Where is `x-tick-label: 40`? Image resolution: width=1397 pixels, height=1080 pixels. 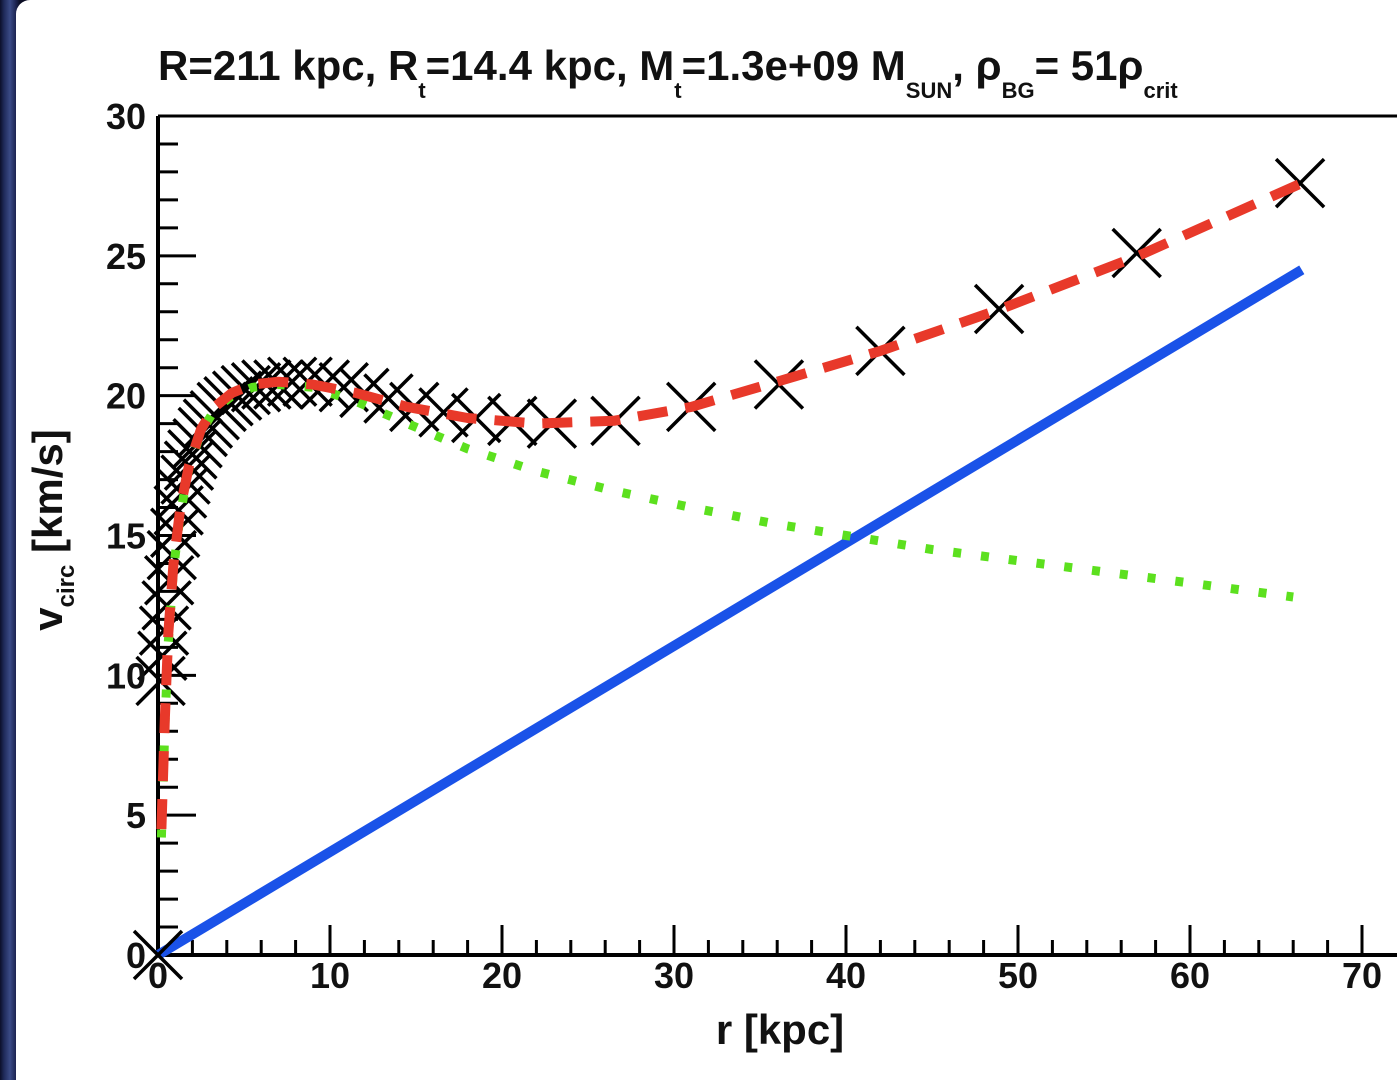 x-tick-label: 40 is located at coordinates (846, 975).